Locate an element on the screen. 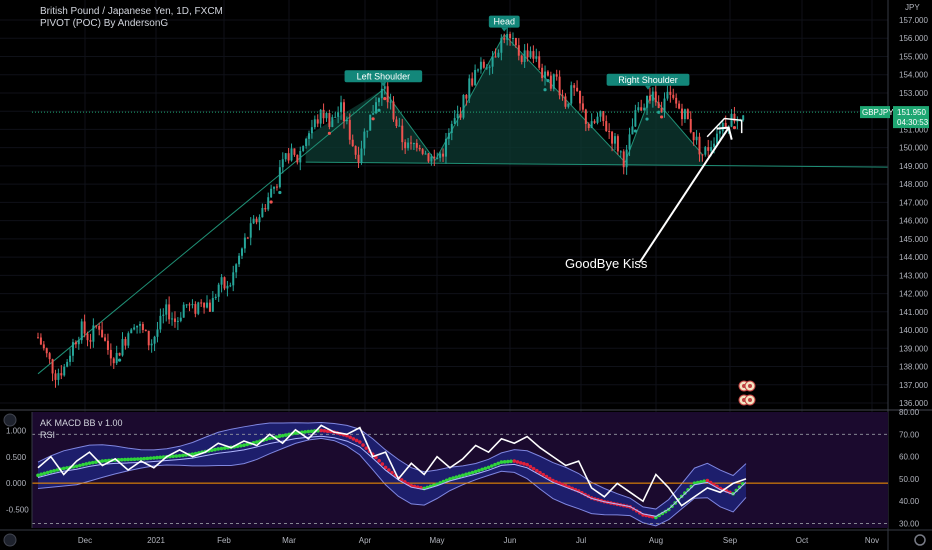  chart-settings-gear-icon is located at coordinates (920, 540).